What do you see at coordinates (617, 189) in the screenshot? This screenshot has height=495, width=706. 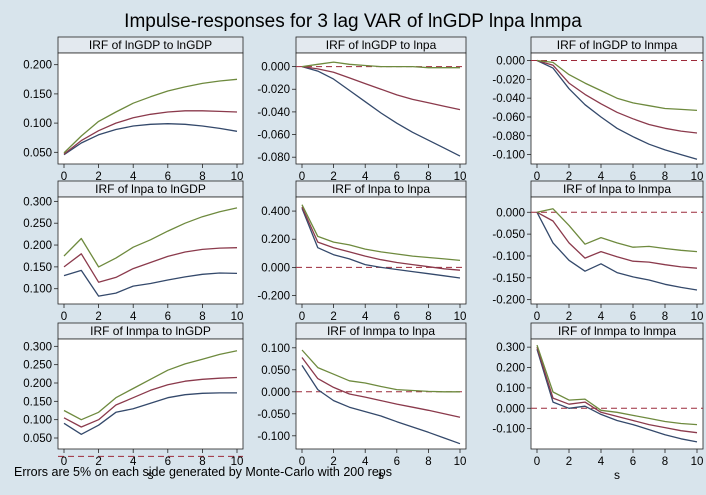 I see `panel-title: IRF of lnpa to lnmpa` at bounding box center [617, 189].